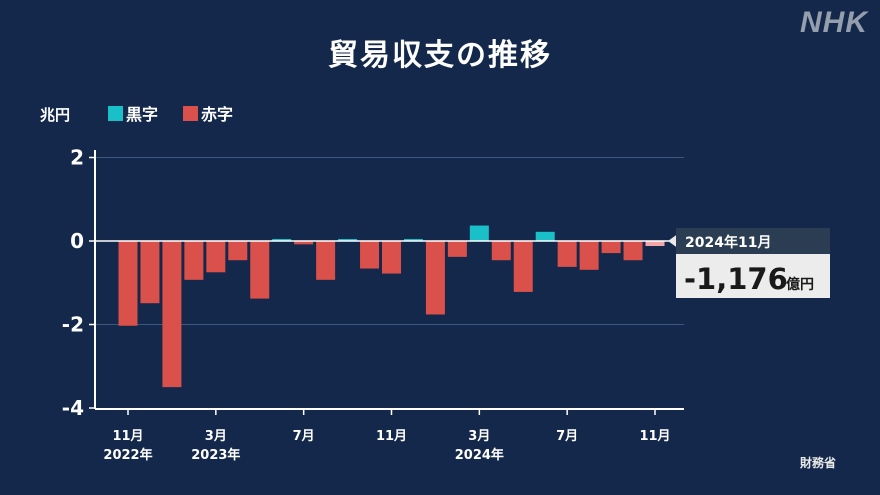 The height and width of the screenshot is (495, 880). Describe the element at coordinates (77, 158) in the screenshot. I see `y-tick-label: 2` at that location.